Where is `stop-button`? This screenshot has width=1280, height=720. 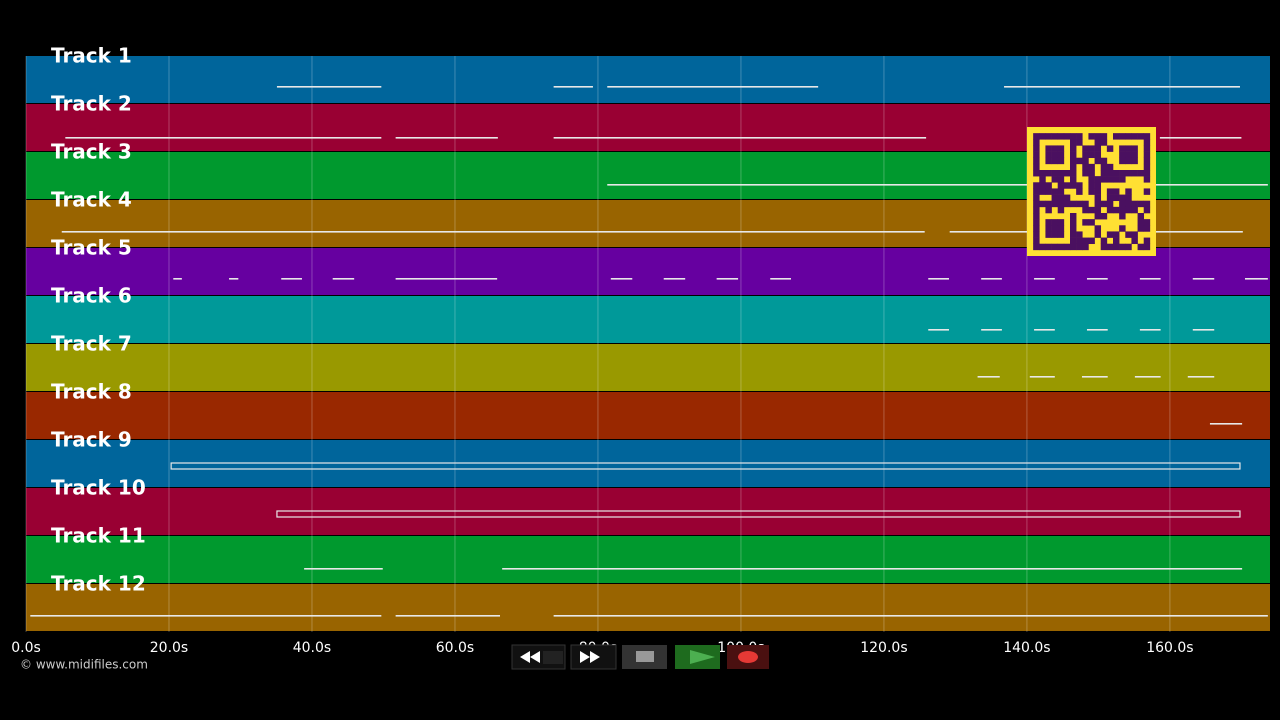 stop-button is located at coordinates (644, 657).